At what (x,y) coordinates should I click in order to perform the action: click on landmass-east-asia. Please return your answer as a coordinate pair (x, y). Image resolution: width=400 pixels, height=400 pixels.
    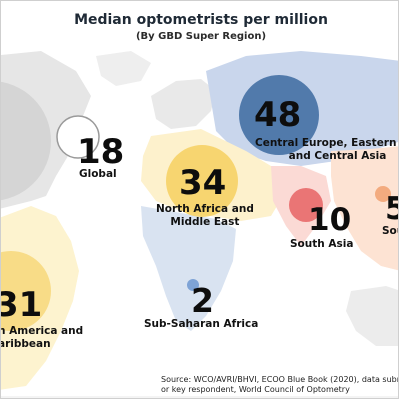
    Looking at the image, I should click on (364, 208).